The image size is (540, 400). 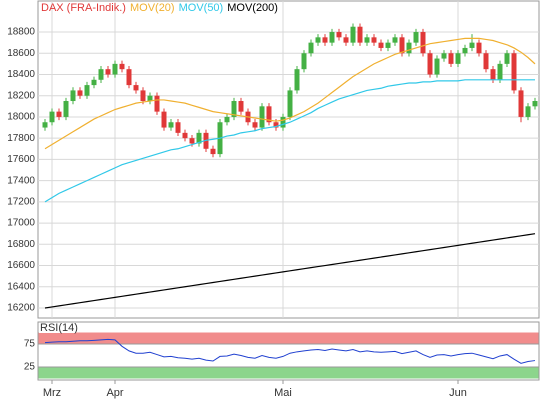 I want to click on y-tick-label: 18600, so click(x=21, y=53).